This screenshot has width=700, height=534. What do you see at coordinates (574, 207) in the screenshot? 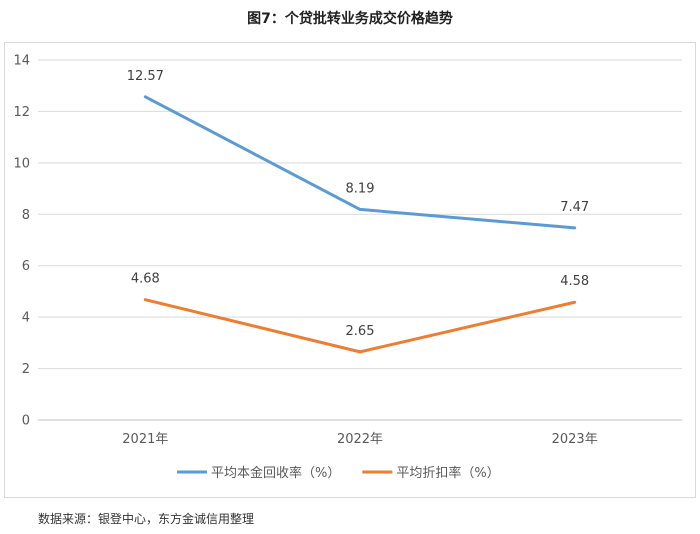
I see `data-label: 7.47` at bounding box center [574, 207].